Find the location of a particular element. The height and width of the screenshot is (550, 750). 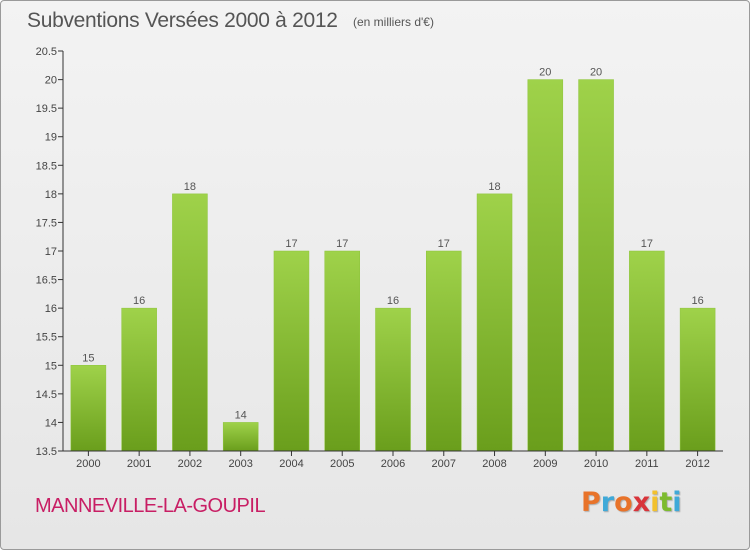

y-tick-label: 13.5 is located at coordinates (46, 452).